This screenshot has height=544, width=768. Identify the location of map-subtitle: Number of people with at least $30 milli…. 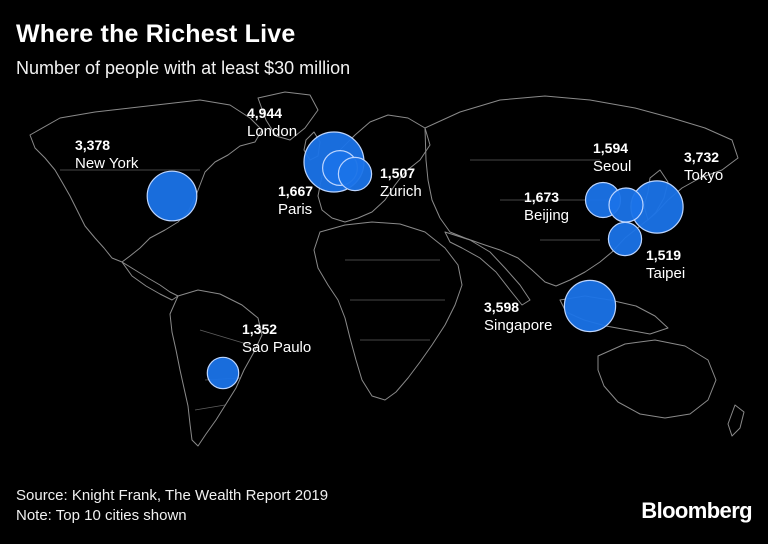
(183, 68).